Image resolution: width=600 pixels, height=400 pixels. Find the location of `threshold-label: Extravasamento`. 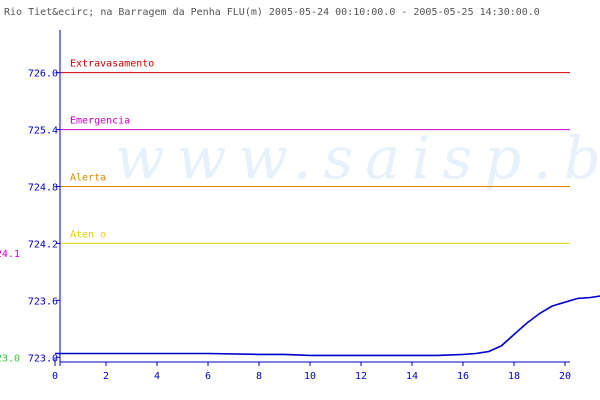

threshold-label: Extravasamento is located at coordinates (112, 64).